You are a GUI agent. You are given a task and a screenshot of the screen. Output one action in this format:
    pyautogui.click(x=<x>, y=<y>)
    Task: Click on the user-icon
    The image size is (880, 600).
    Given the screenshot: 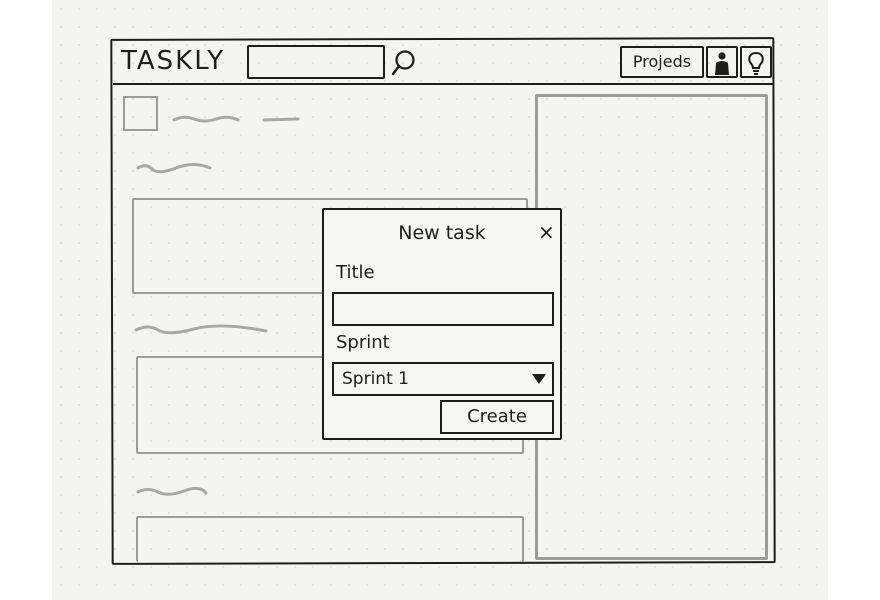 What is the action you would take?
    pyautogui.click(x=722, y=63)
    